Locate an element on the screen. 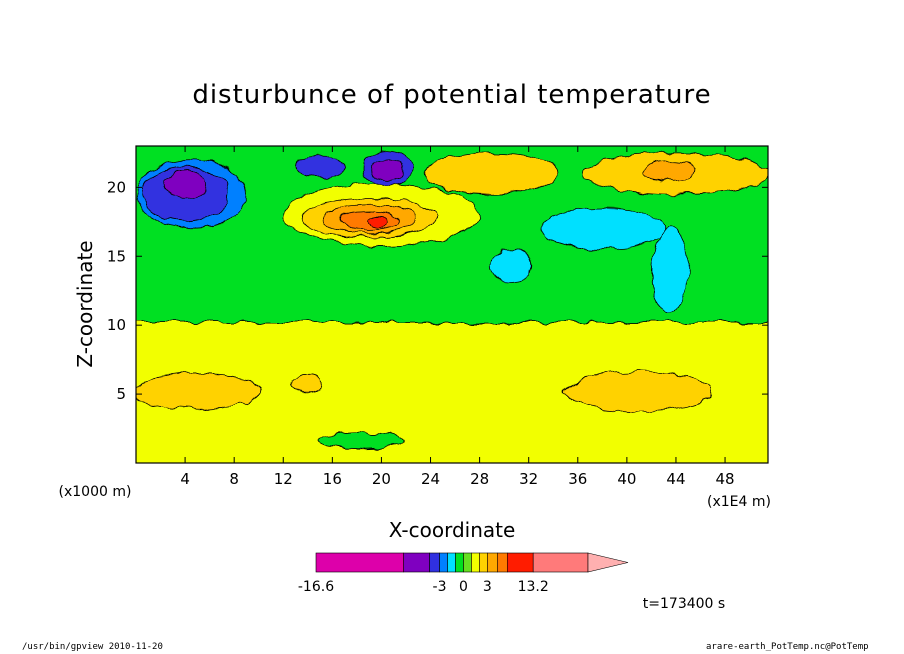  y-tick-label: 15 is located at coordinates (116, 256).